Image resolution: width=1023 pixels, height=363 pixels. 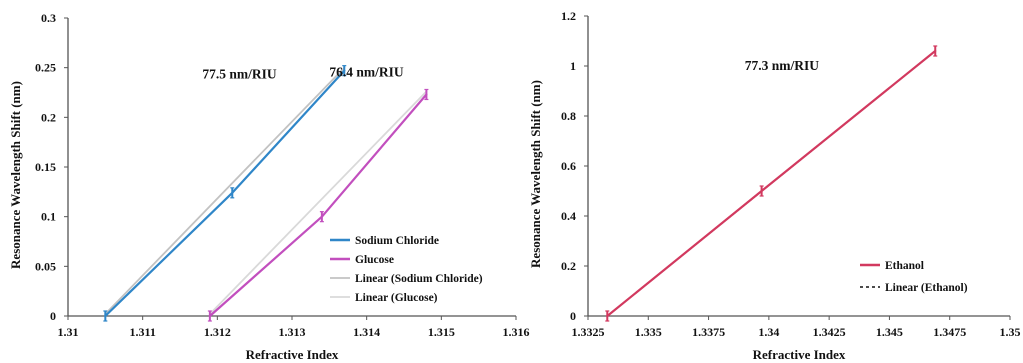 I want to click on y-tick-label: 0.1, so click(x=48, y=217).